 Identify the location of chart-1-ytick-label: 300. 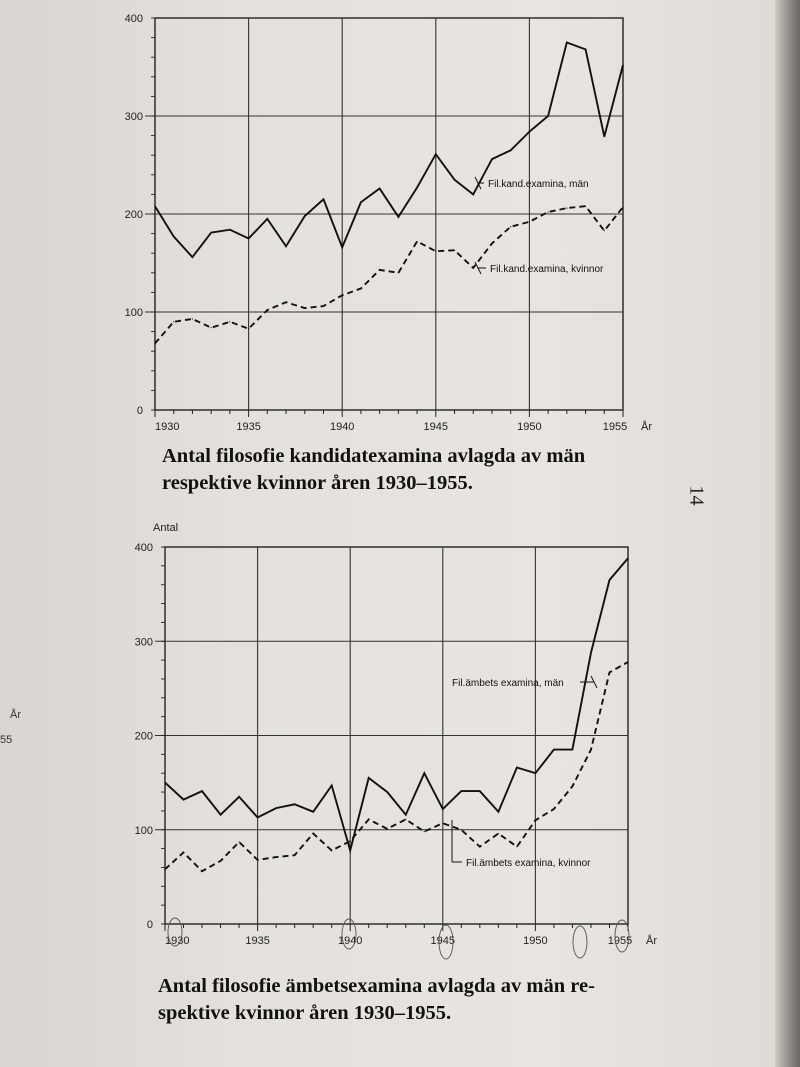
(134, 117).